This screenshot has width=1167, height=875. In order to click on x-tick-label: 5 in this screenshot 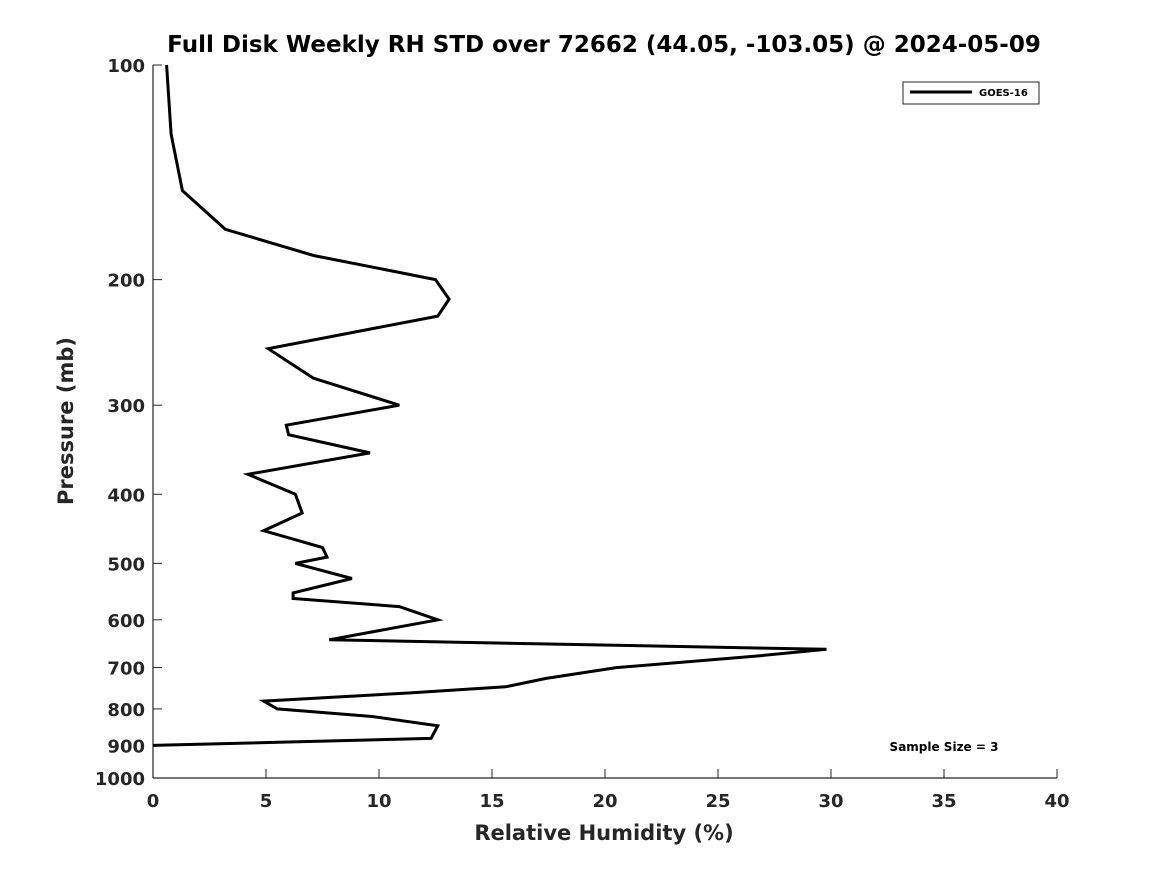, I will do `click(266, 801)`.